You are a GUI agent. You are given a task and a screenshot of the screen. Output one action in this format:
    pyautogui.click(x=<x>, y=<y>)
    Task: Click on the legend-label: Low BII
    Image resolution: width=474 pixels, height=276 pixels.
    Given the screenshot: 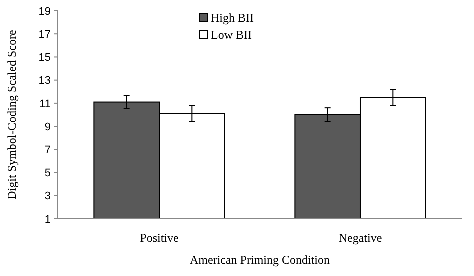 What is the action you would take?
    pyautogui.click(x=231, y=35)
    